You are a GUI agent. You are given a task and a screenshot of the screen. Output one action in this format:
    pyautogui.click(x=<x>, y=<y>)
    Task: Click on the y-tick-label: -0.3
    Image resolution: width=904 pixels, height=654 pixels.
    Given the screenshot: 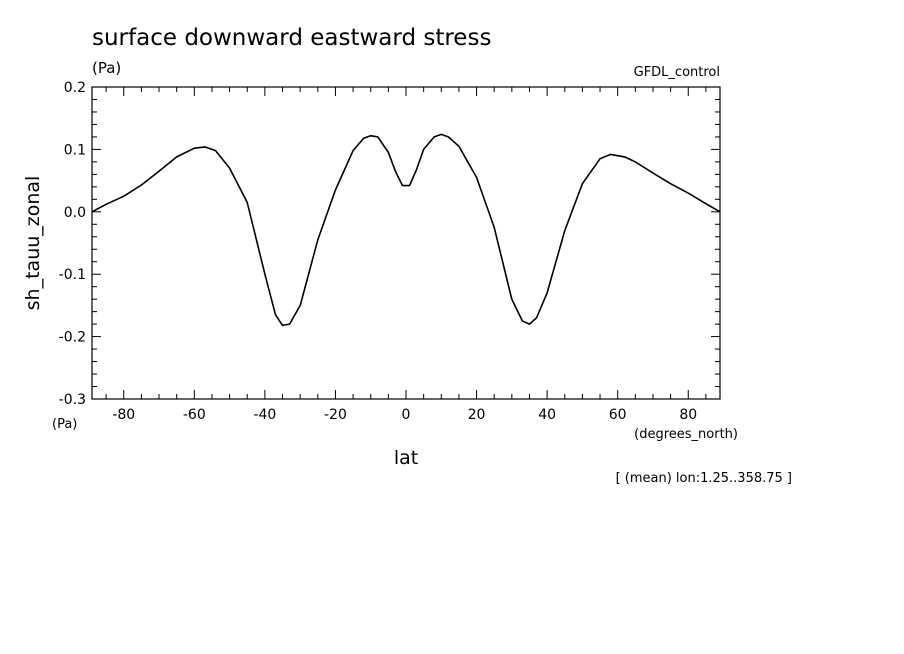 What is the action you would take?
    pyautogui.click(x=72, y=400)
    